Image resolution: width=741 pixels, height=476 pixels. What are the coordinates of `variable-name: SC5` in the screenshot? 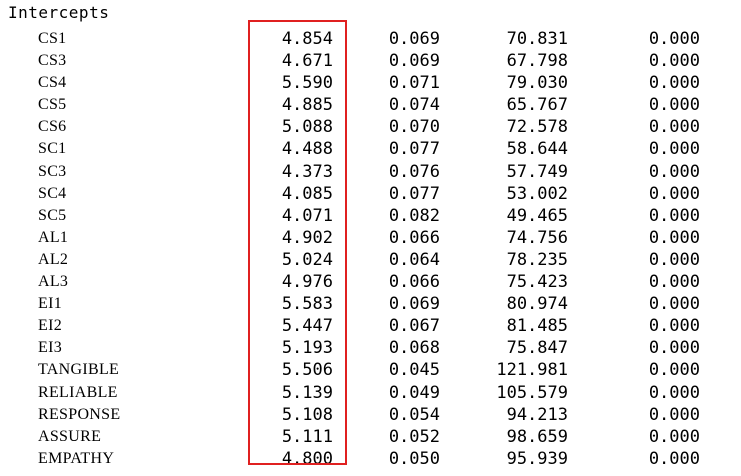 It's located at (52, 215).